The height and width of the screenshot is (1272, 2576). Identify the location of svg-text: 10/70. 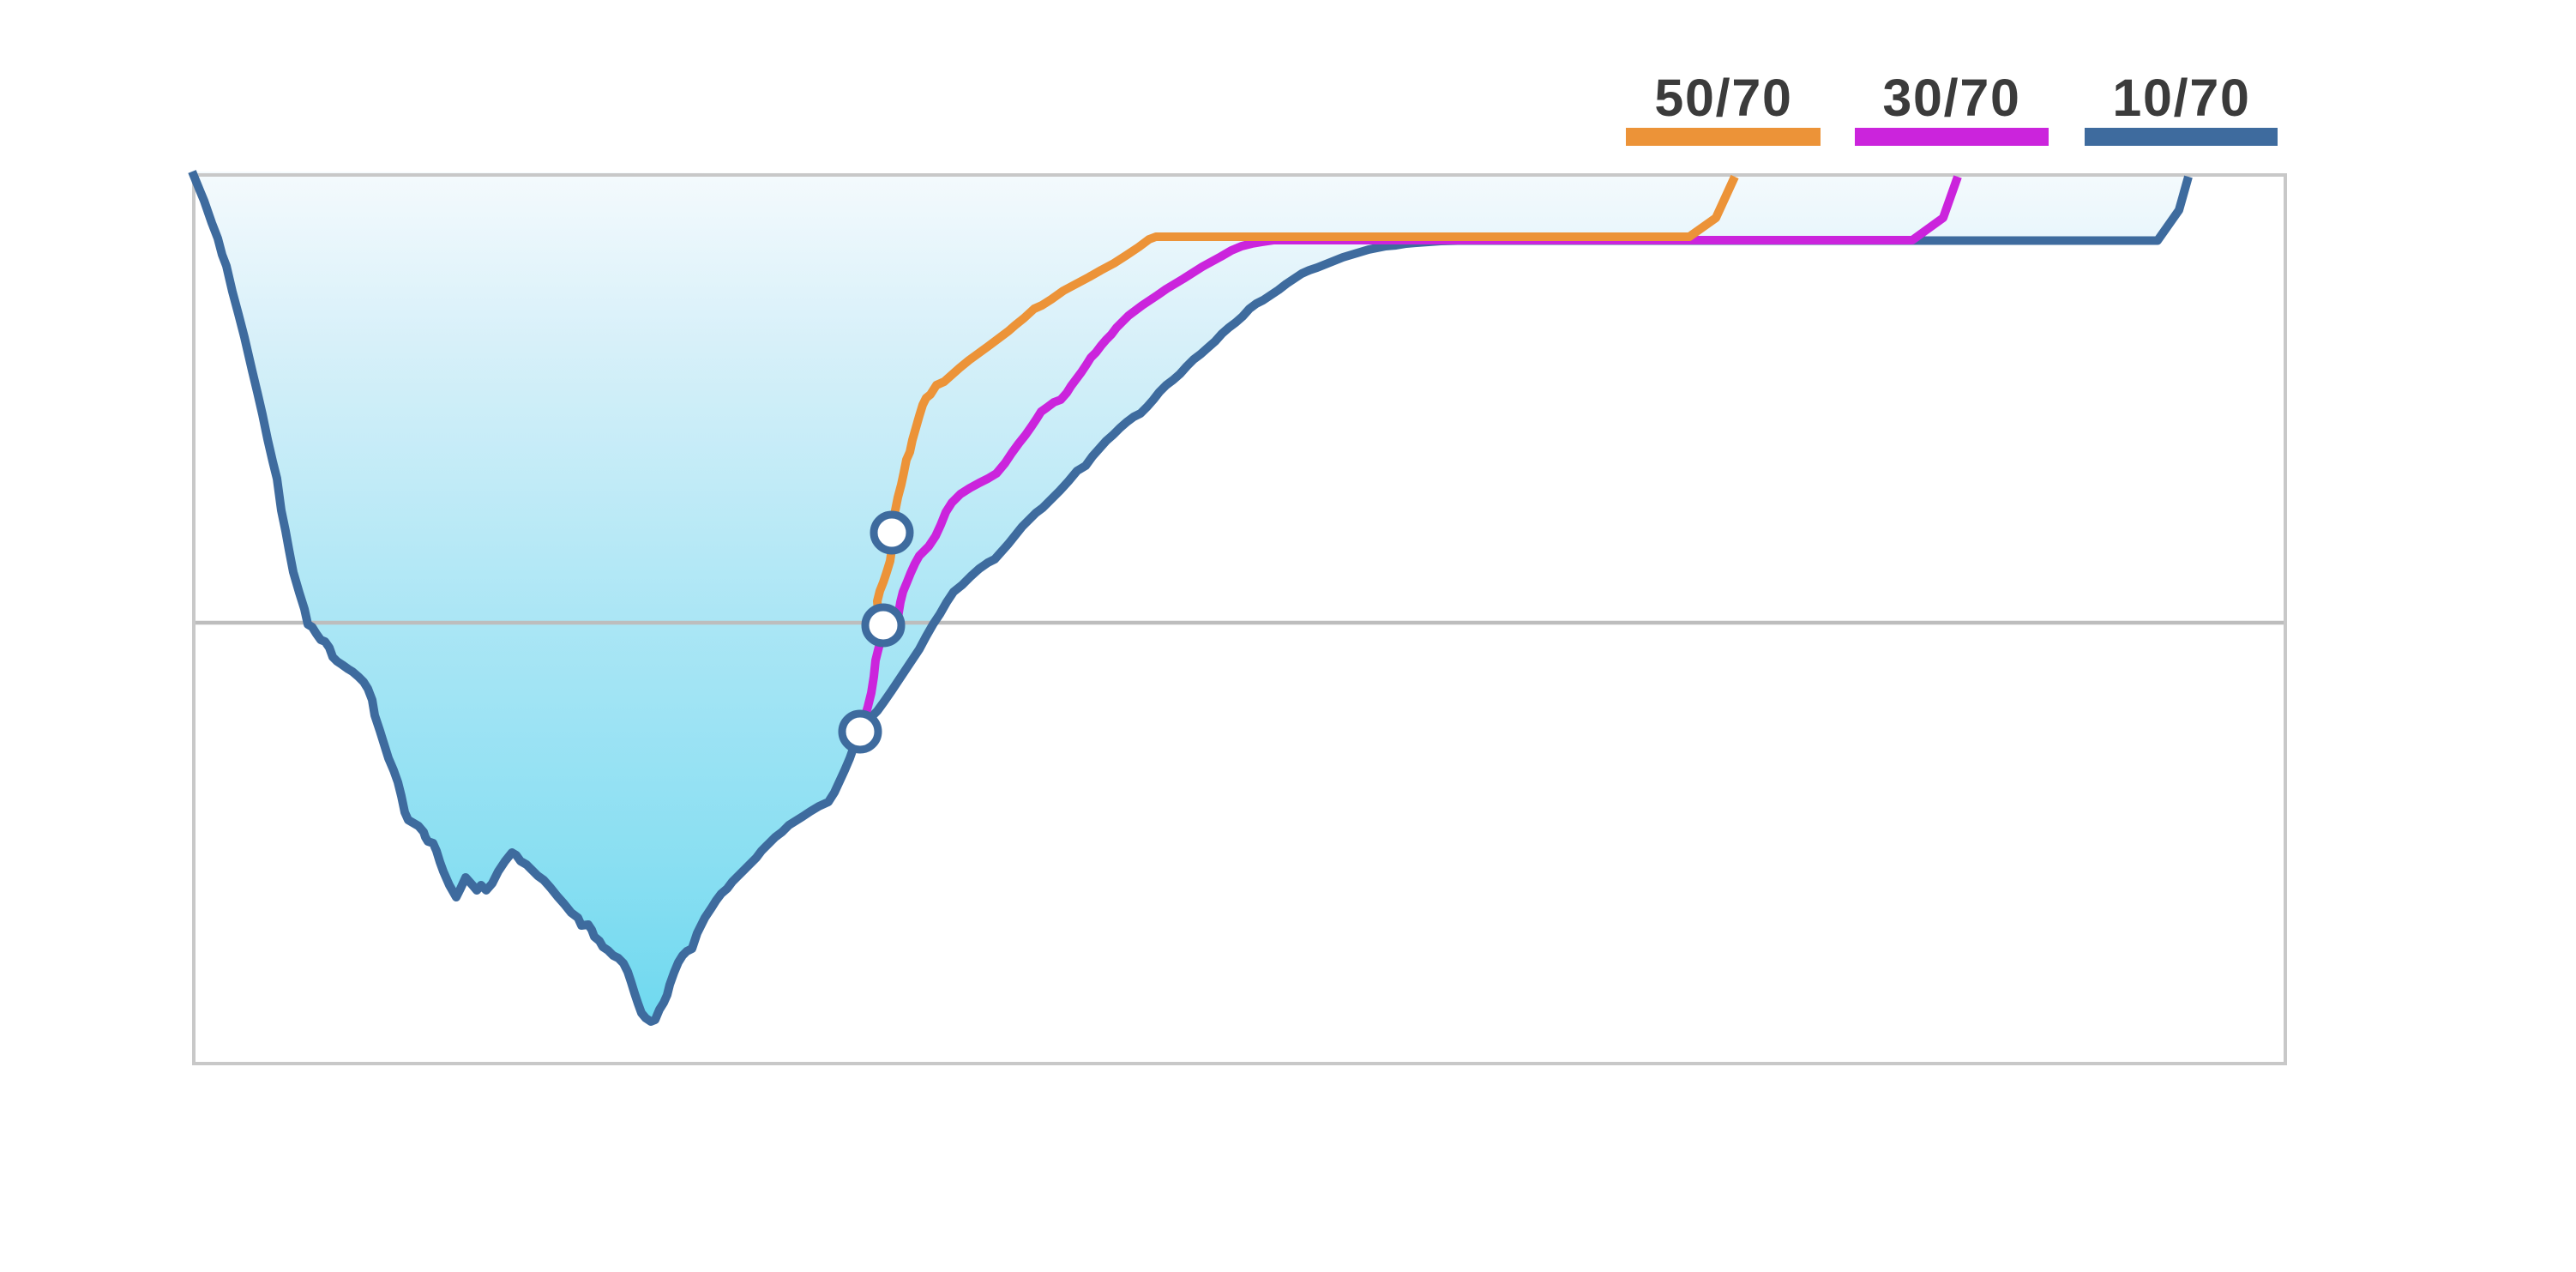
(2181, 98).